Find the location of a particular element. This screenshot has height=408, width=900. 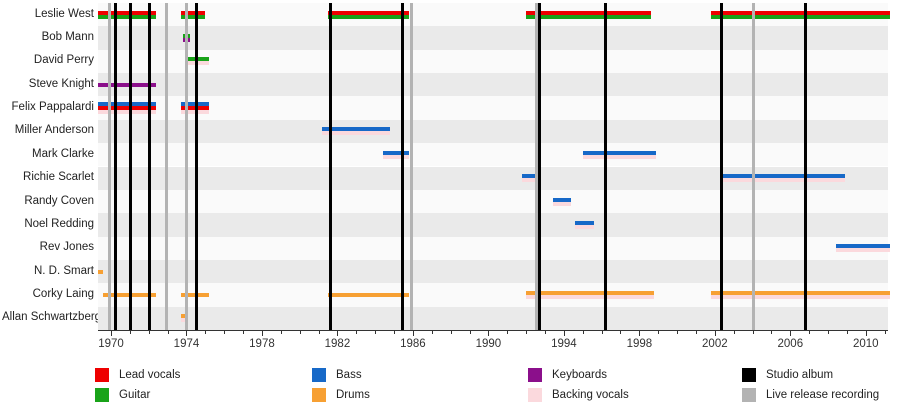

legend-swatch-bass is located at coordinates (319, 375).